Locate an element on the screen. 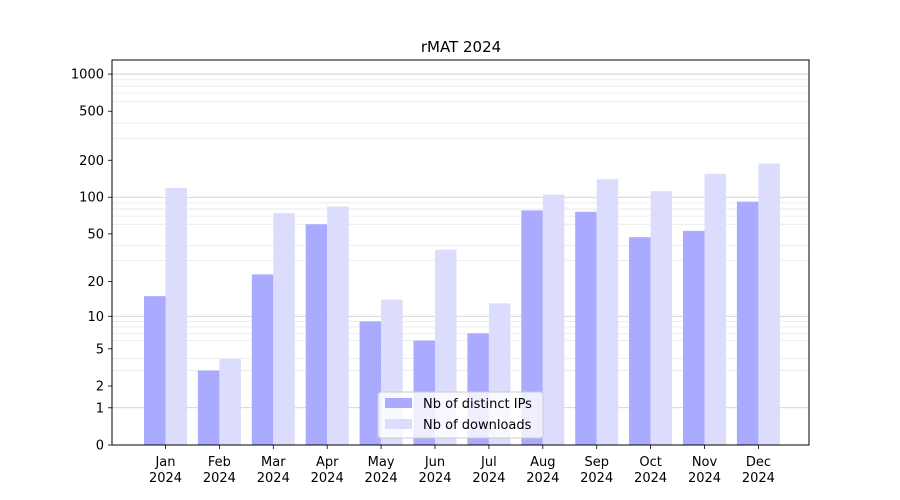 The height and width of the screenshot is (500, 900). chart-title: rMAT 2024 is located at coordinates (461, 47).